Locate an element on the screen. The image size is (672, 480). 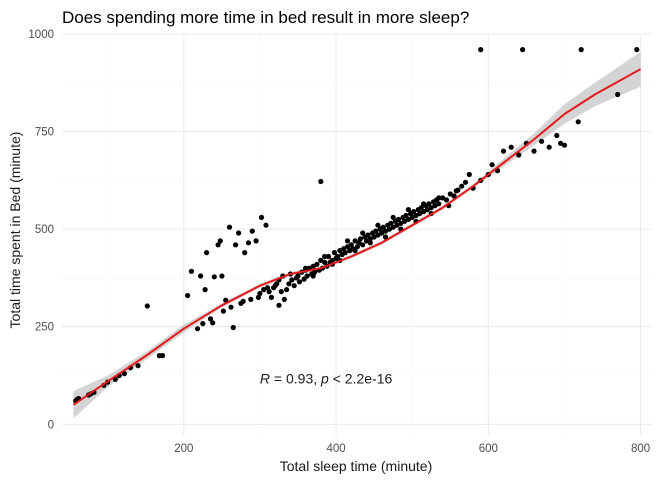
y-tick-label: 500 is located at coordinates (44, 230).